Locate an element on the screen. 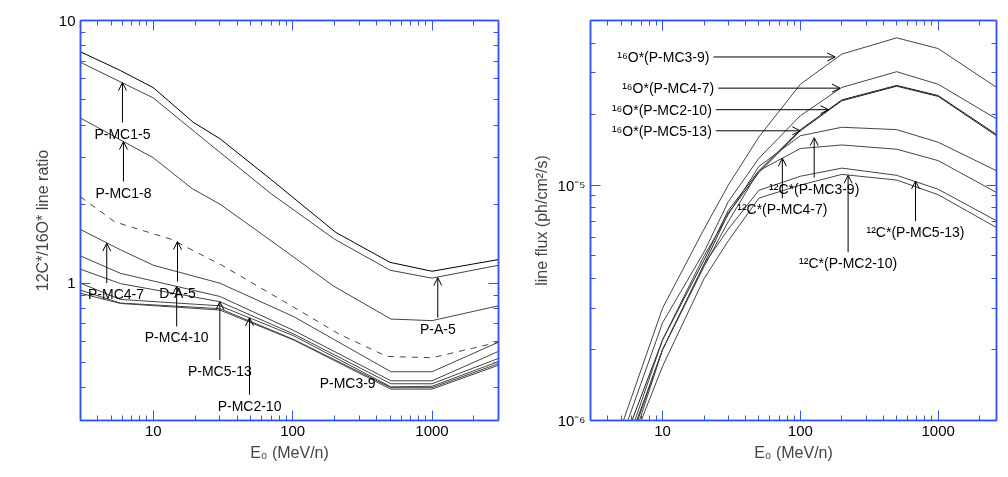  y-axis-title: 12C*/16O* line ratio is located at coordinates (42, 220).